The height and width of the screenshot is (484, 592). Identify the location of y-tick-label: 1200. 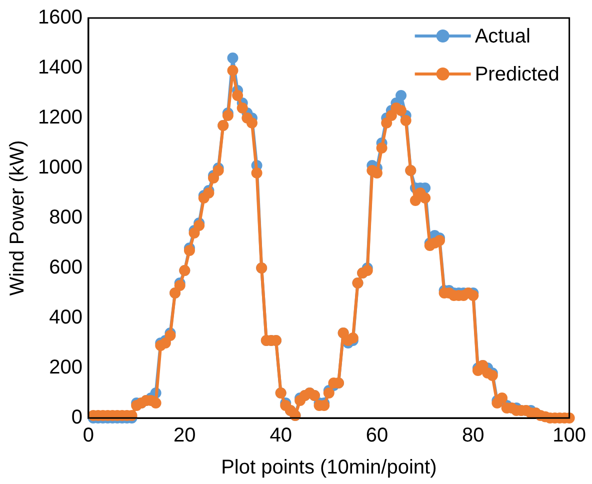
(60, 117).